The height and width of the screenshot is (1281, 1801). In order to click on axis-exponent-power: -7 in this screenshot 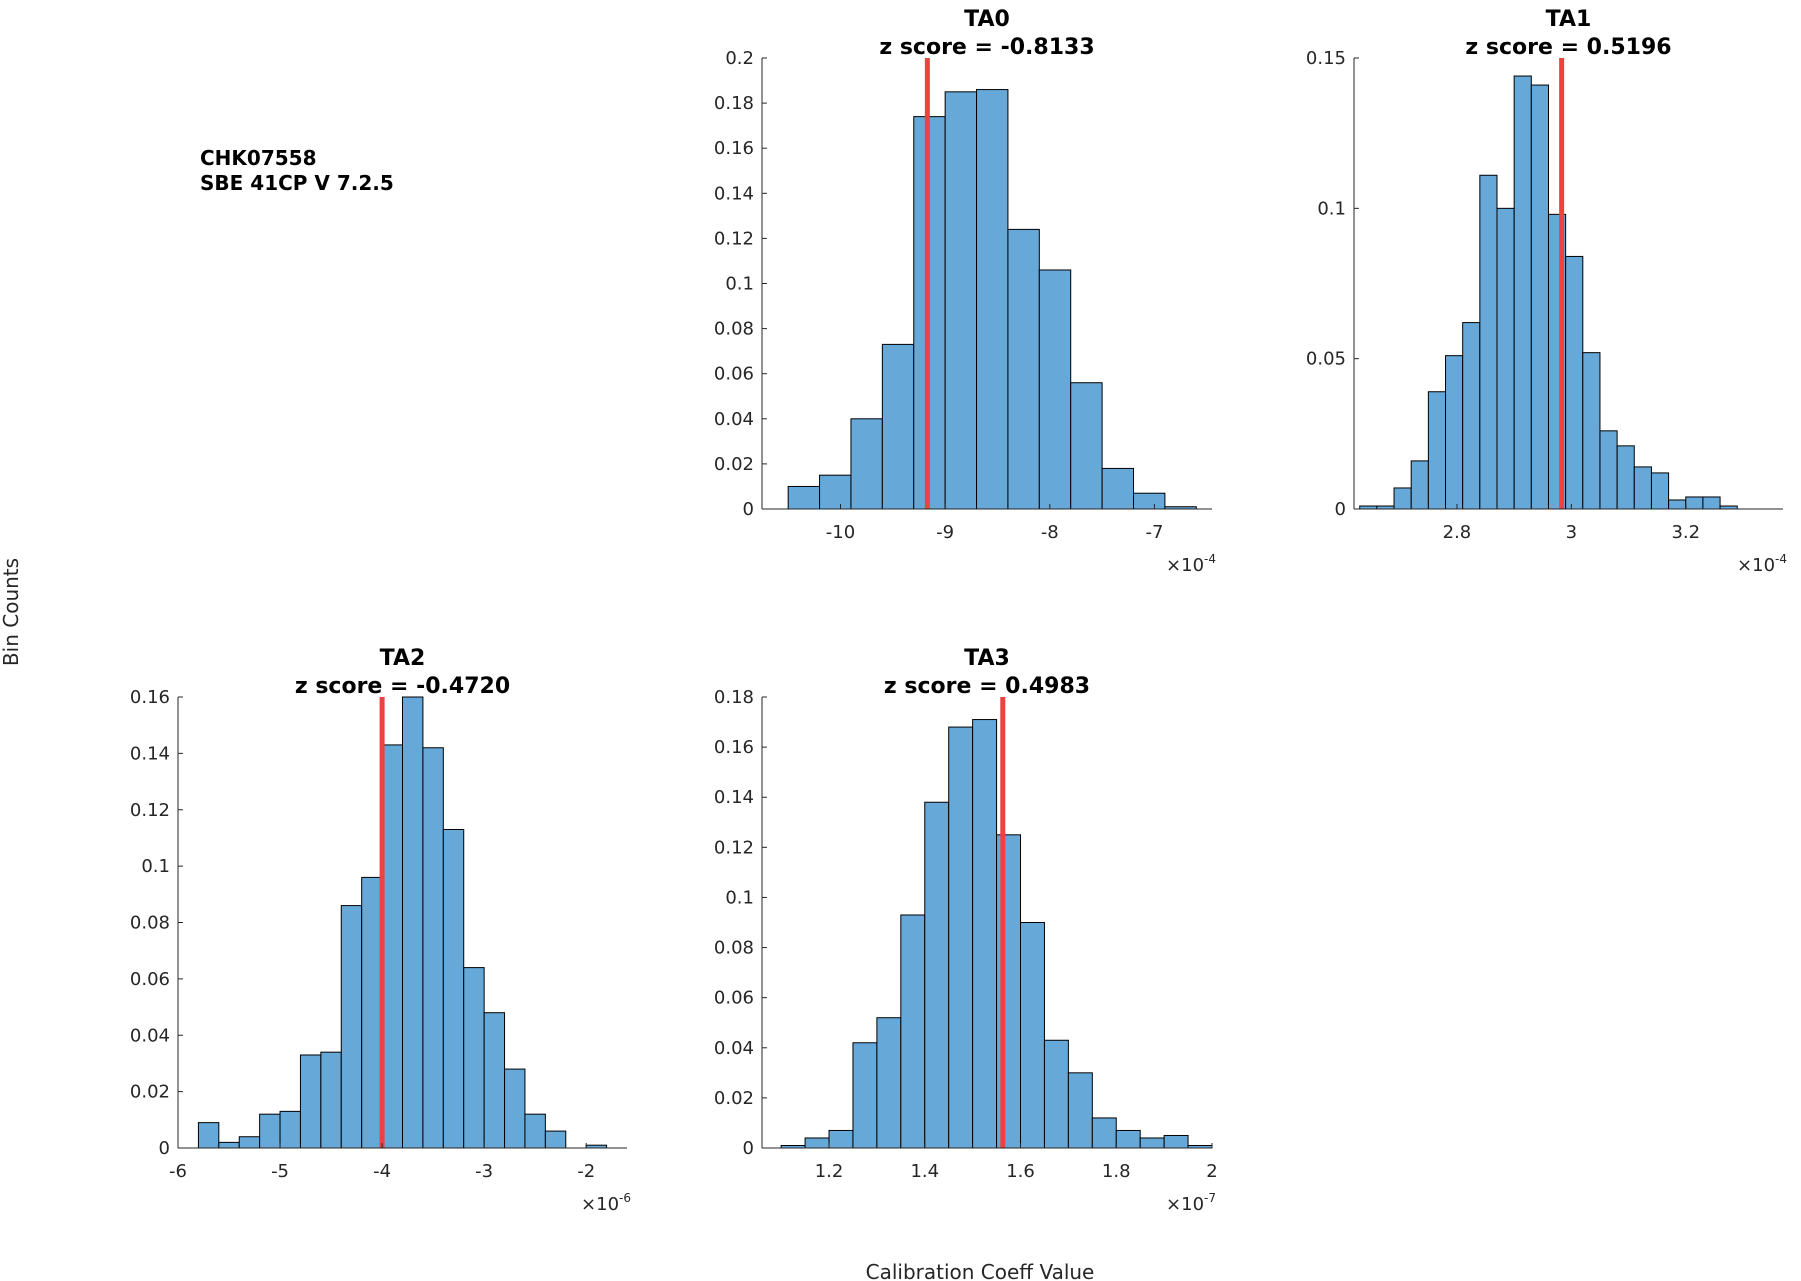, I will do `click(1210, 1198)`.